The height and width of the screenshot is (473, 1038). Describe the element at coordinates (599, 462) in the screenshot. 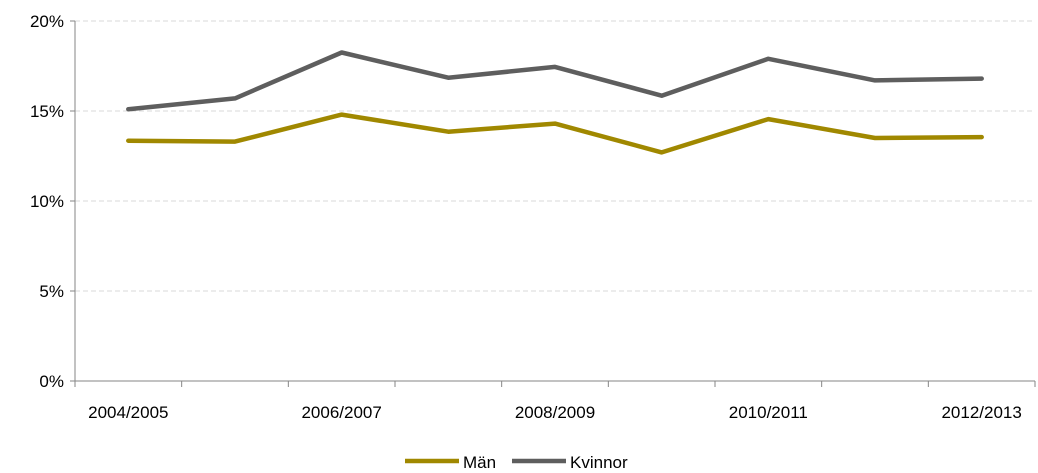

I see `legend-label: Kvinnor` at that location.